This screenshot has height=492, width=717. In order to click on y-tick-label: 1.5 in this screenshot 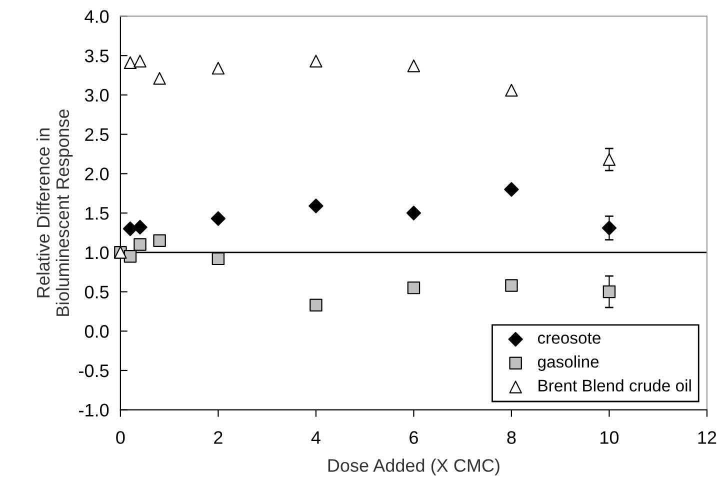, I will do `click(97, 213)`.